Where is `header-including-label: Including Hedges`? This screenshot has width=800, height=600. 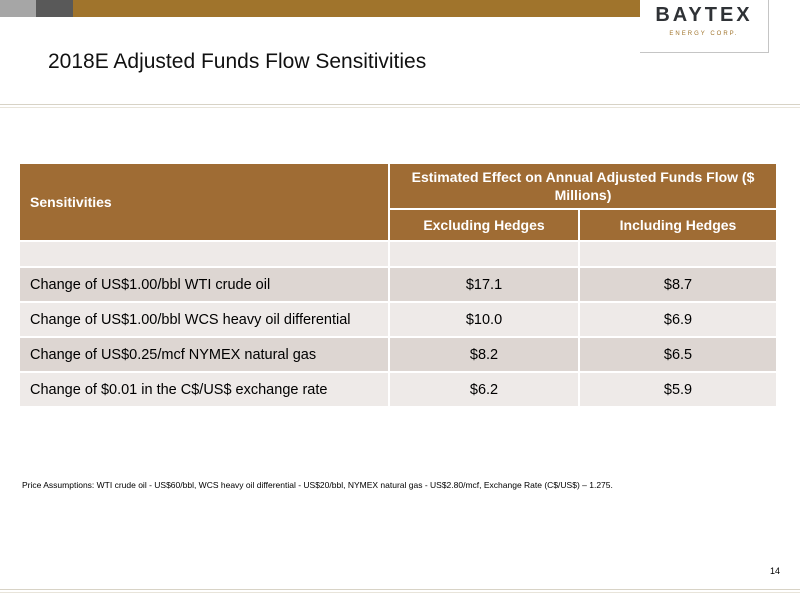
header-including-label: Including Hedges is located at coordinates (678, 225).